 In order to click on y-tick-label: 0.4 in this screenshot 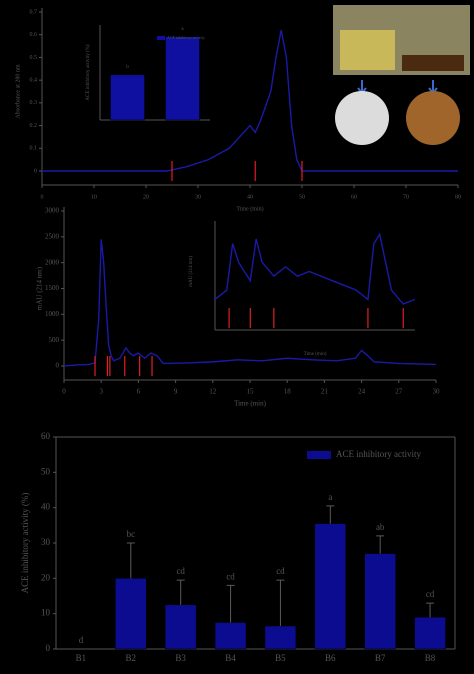, I will do `click(34, 81)`.